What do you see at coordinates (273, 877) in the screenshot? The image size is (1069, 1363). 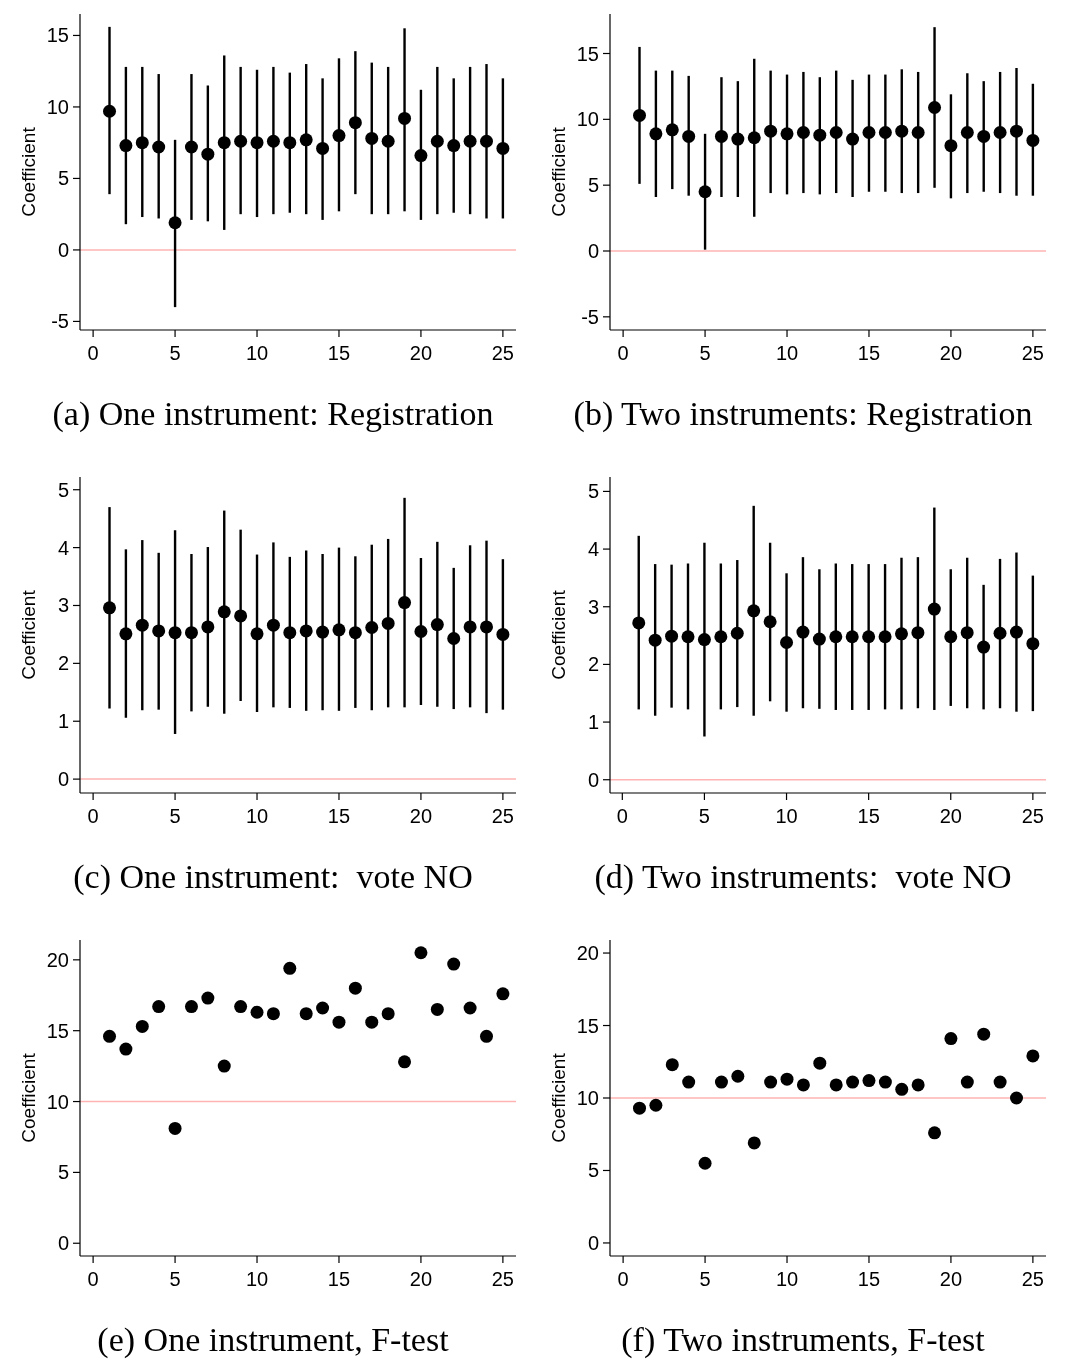 I see `text: (c) One instrument: vote NO` at bounding box center [273, 877].